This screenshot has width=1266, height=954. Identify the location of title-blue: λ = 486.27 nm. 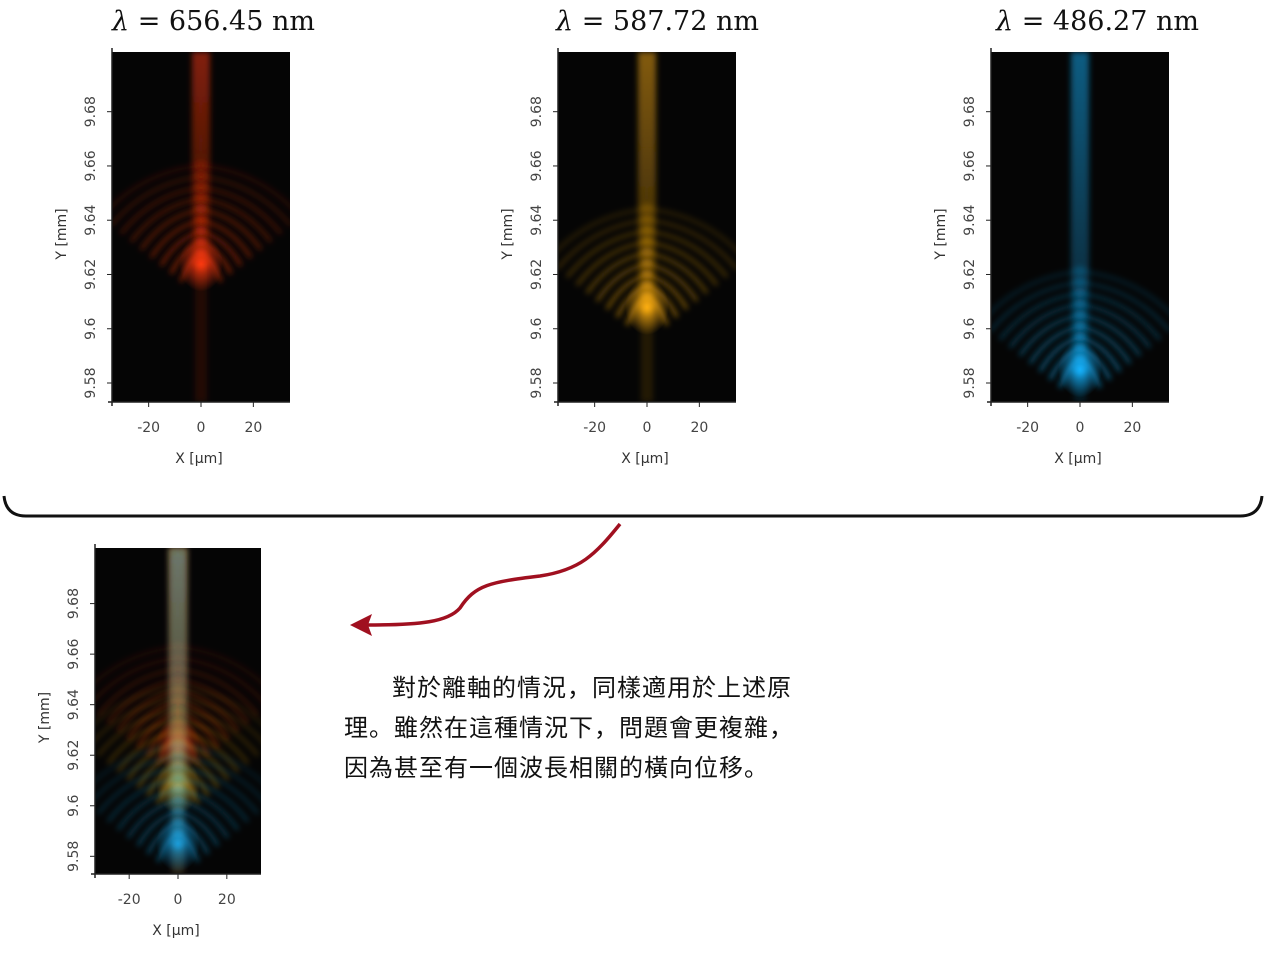
(1097, 21).